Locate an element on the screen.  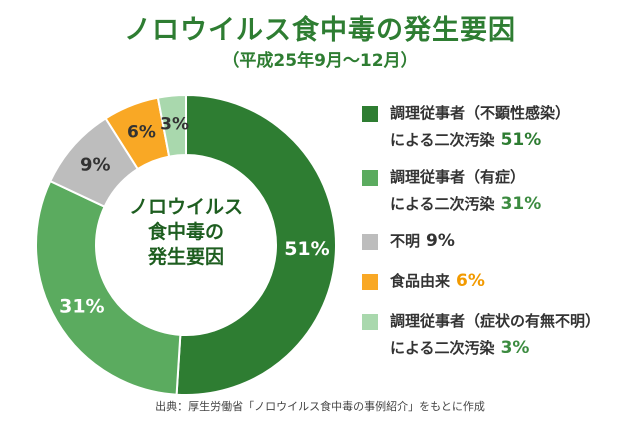
source-note: 出典：厚生労働省「ノロウイルス食中毒の事例紹介」をもとに作成 is located at coordinates (320, 406).